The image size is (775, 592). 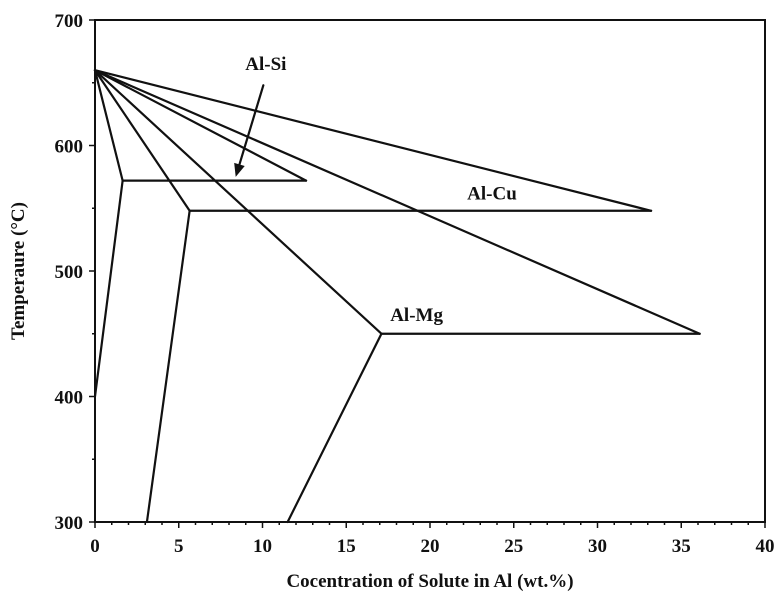 I want to click on x-tick-label-35: 35, so click(x=681, y=546).